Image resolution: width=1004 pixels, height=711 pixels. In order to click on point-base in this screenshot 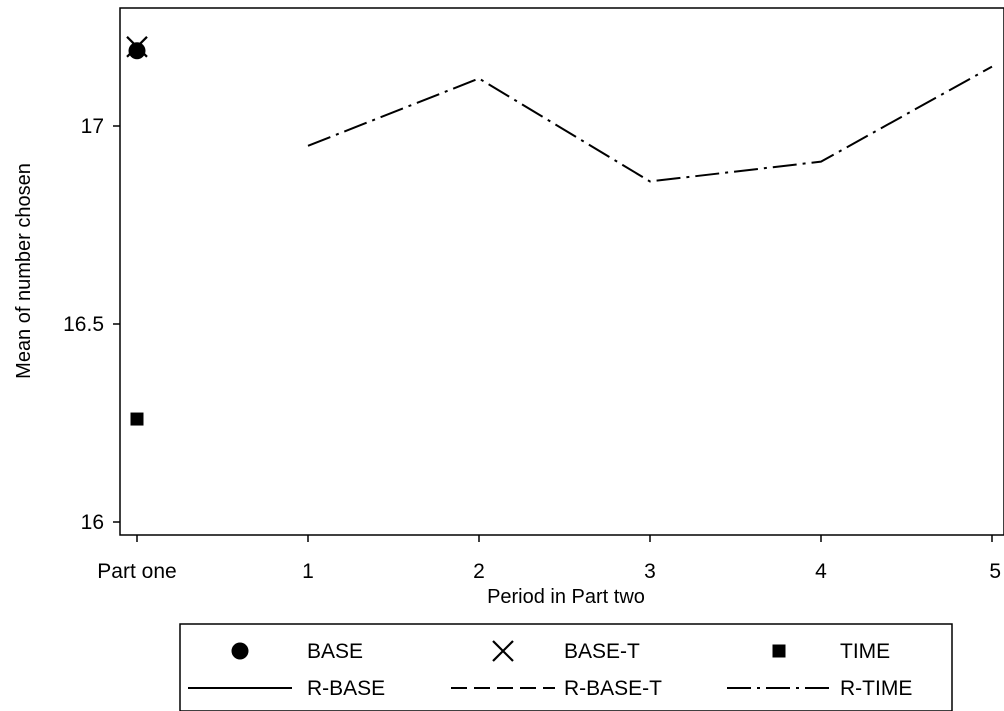, I will do `click(137, 51)`.